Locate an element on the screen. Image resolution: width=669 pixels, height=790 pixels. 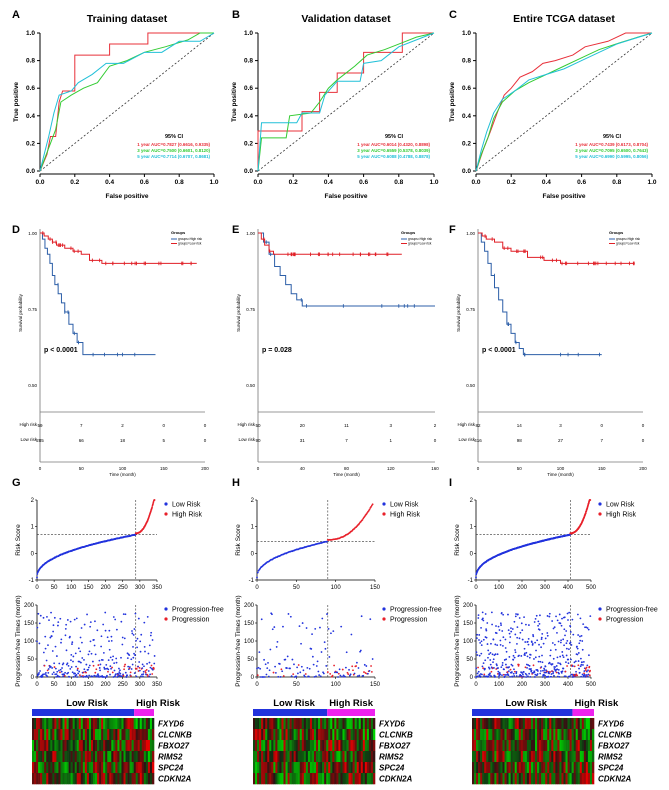
y-tick-label: 1 is located at coordinates (472, 528).